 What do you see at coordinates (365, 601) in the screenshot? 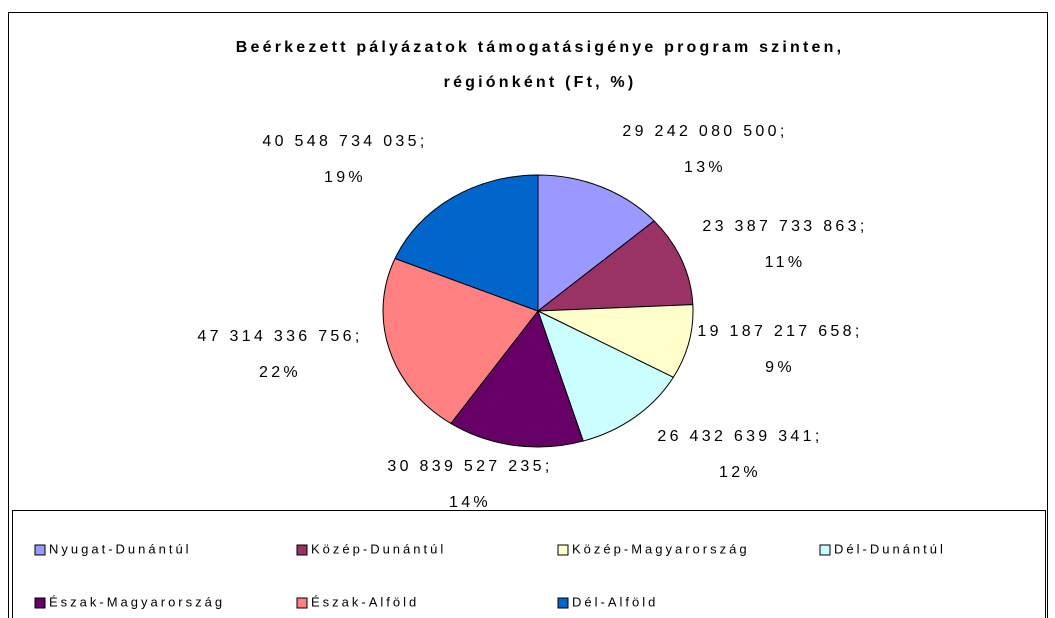
I see `legend-label: Észak-Alföld` at bounding box center [365, 601].